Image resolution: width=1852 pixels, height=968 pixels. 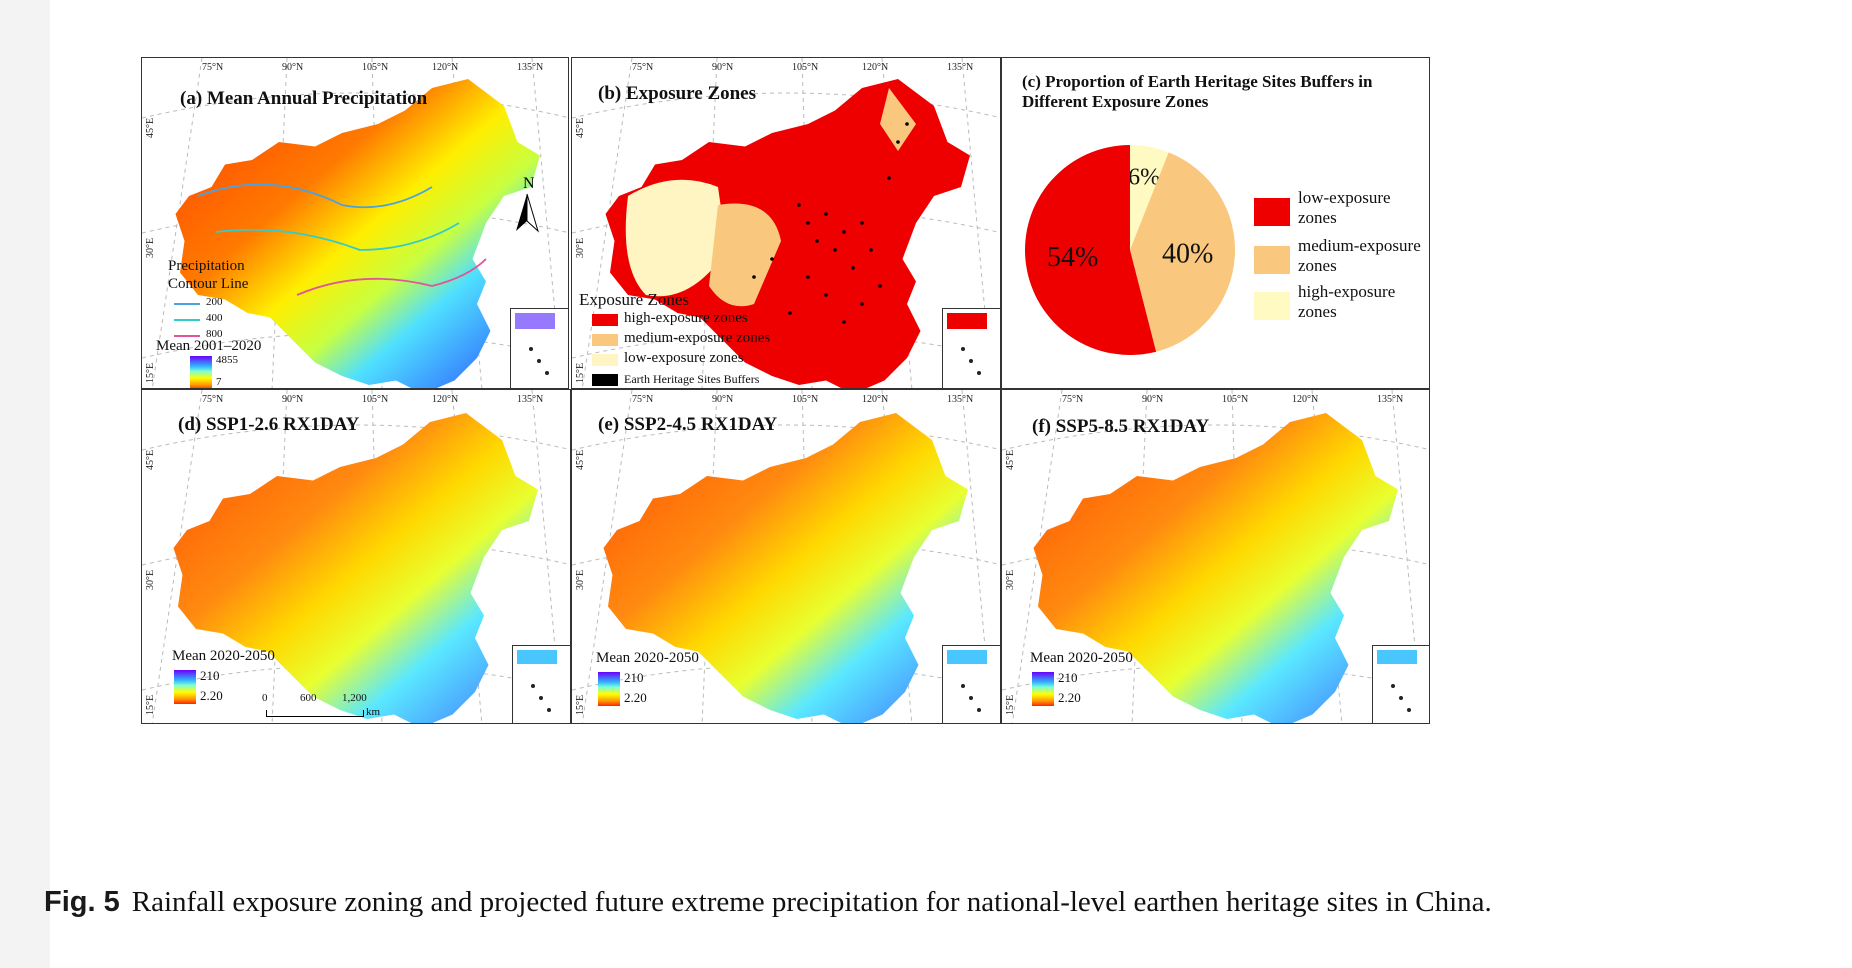 What do you see at coordinates (227, 360) in the screenshot?
I see `colorbar-max: 4855` at bounding box center [227, 360].